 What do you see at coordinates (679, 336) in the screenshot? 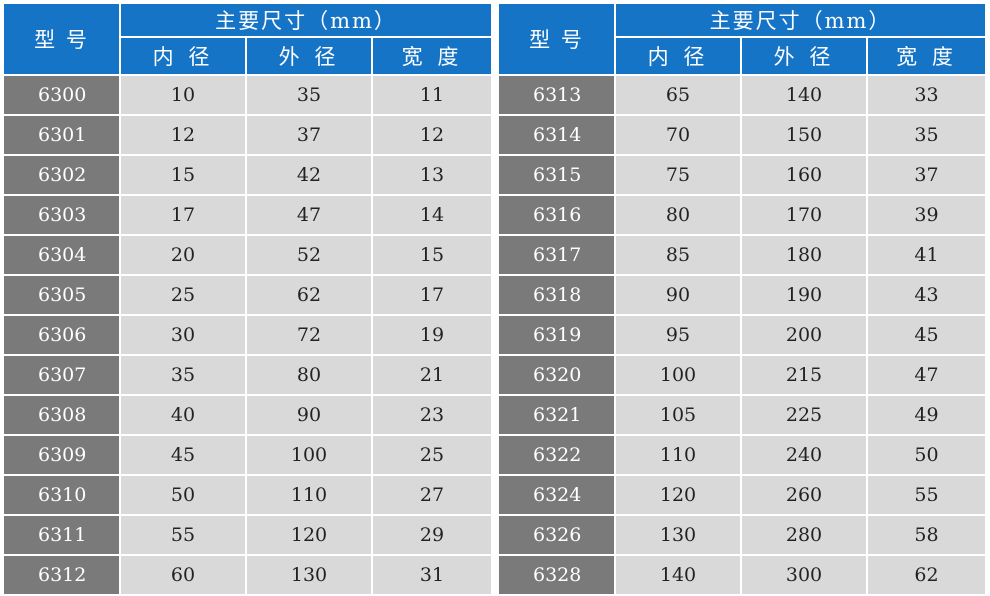
I see `inner-diameter-cell: 95` at bounding box center [679, 336].